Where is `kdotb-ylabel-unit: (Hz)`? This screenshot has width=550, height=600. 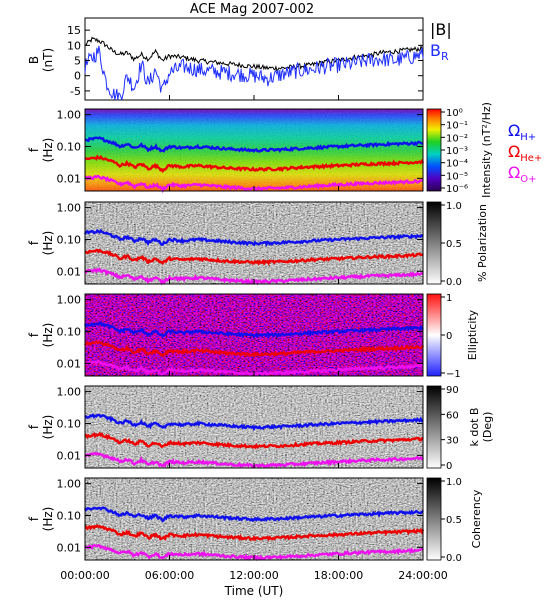 kdotb-ylabel-unit: (Hz) is located at coordinates (48, 427).